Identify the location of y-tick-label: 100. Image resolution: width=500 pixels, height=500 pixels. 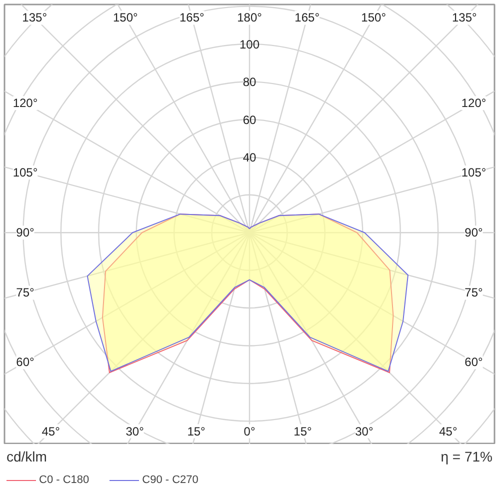
(249, 45).